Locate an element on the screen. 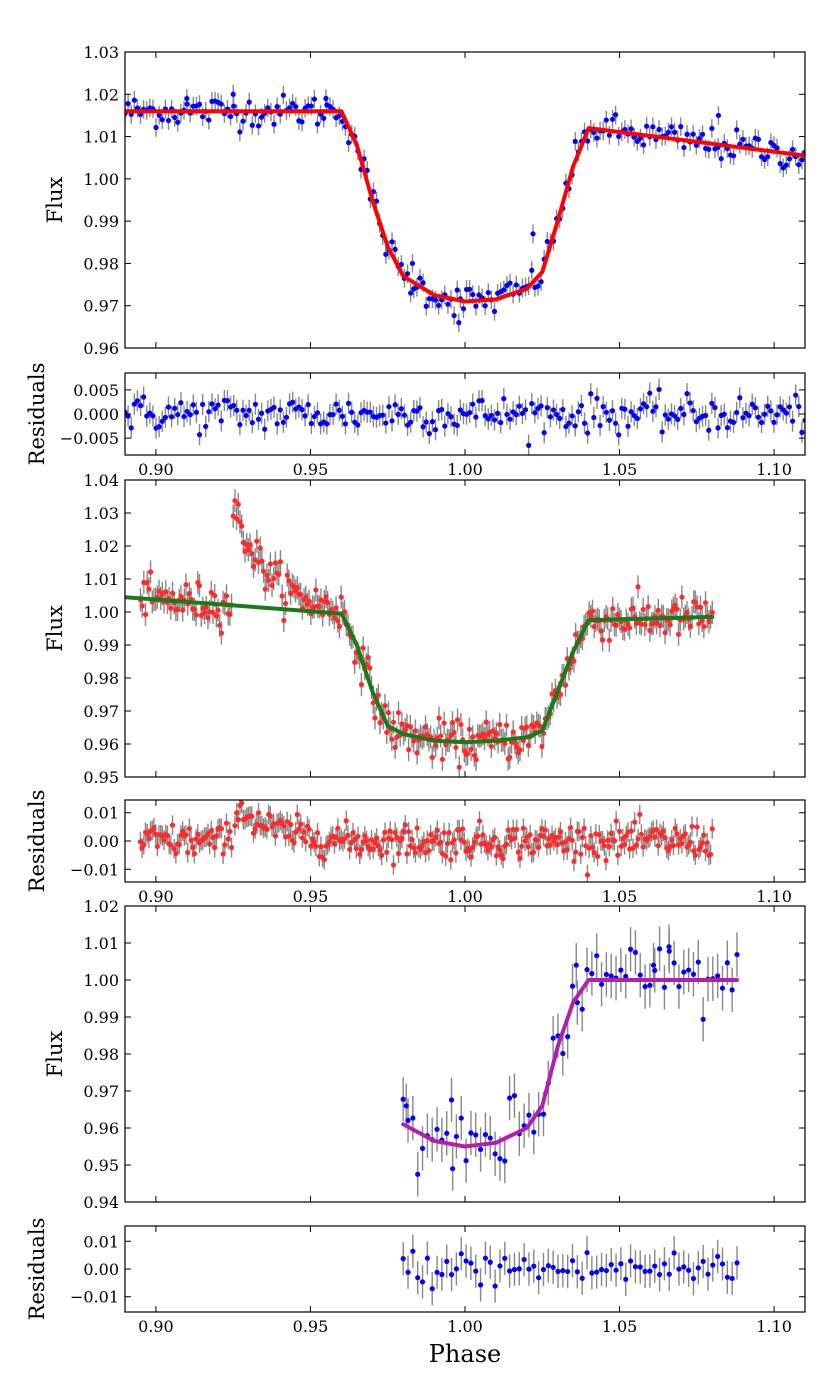  y-tick-label: 0.00 is located at coordinates (101, 1269).